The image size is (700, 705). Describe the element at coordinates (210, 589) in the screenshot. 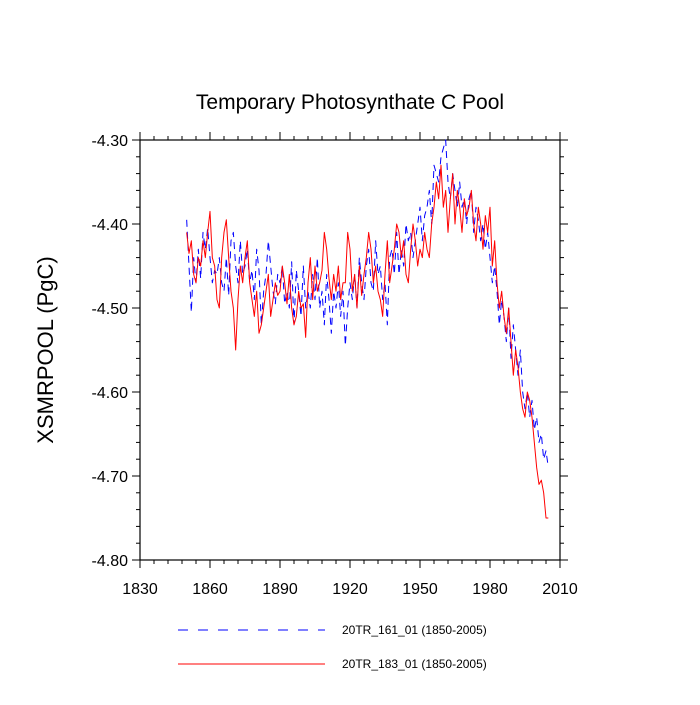

I see `x-tick-label: 1860` at that location.